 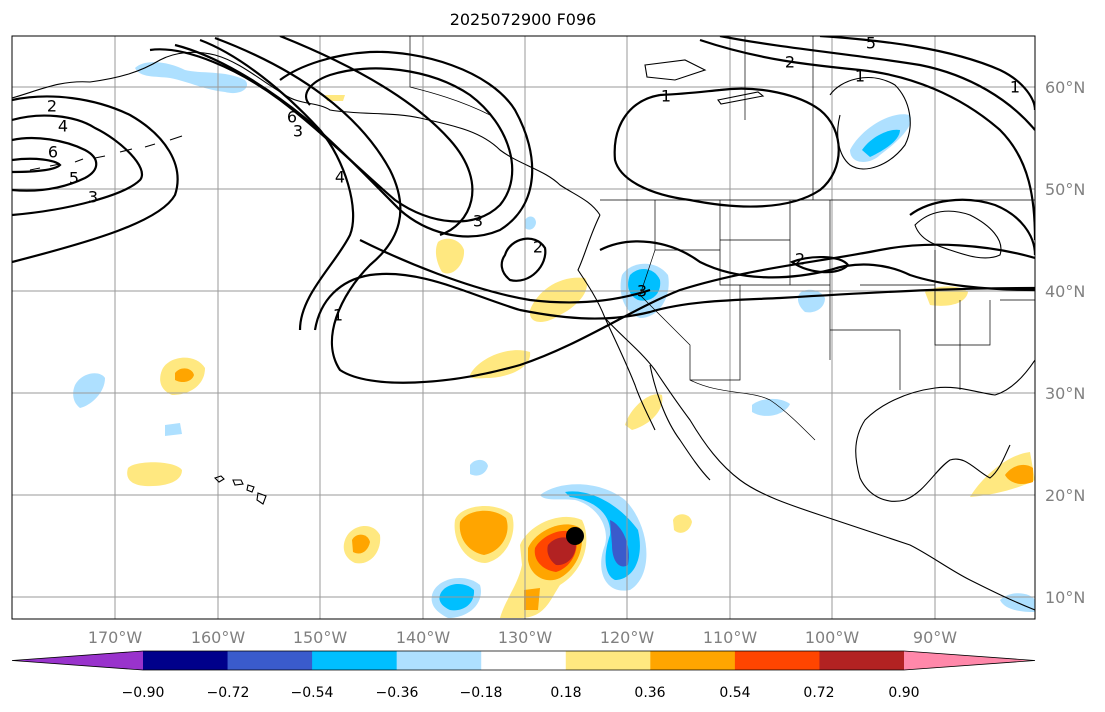 I want to click on colorbar-tick-label: −0.18, so click(x=481, y=693).